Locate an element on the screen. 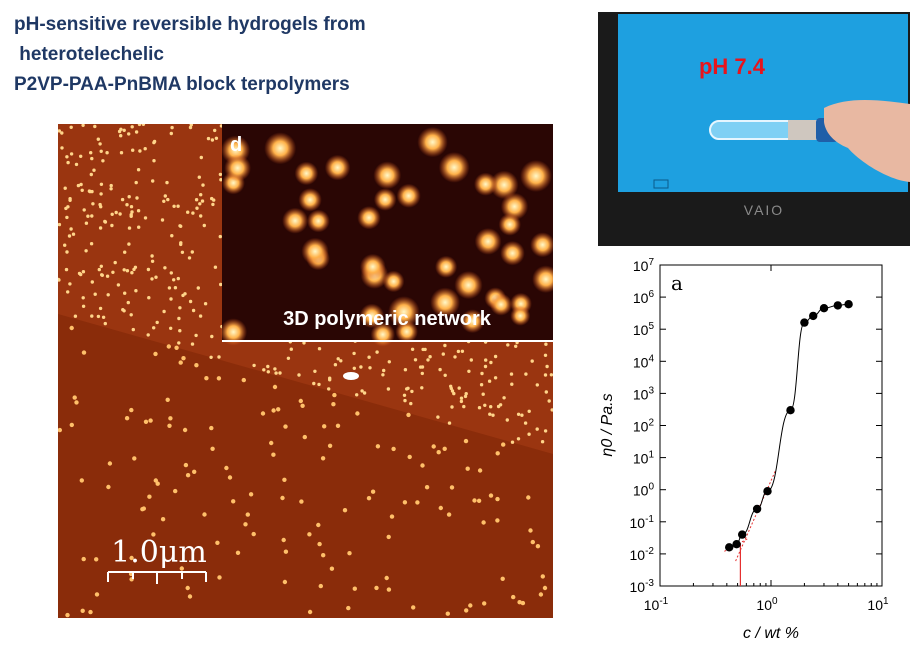  brand-logo: VAIO is located at coordinates (764, 210).